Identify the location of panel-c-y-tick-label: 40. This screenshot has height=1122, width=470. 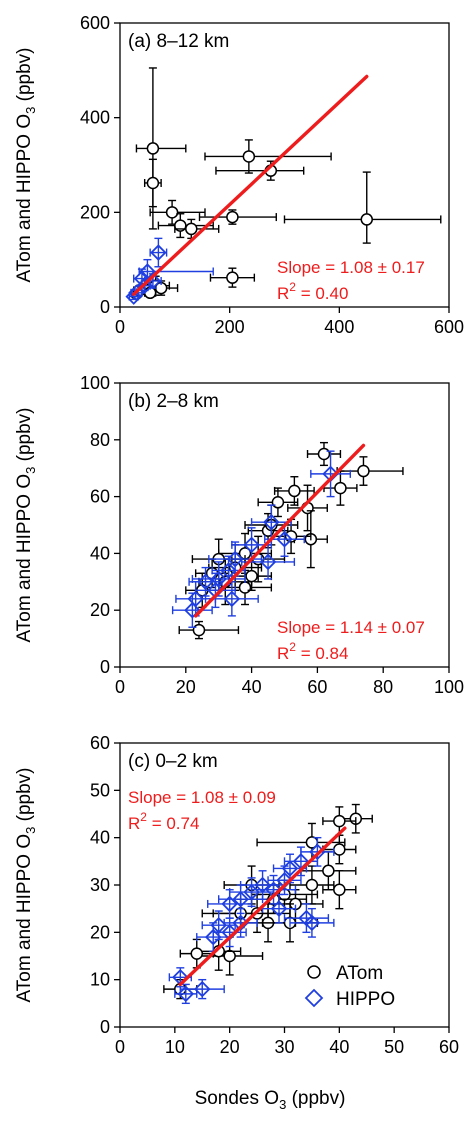
(100, 838).